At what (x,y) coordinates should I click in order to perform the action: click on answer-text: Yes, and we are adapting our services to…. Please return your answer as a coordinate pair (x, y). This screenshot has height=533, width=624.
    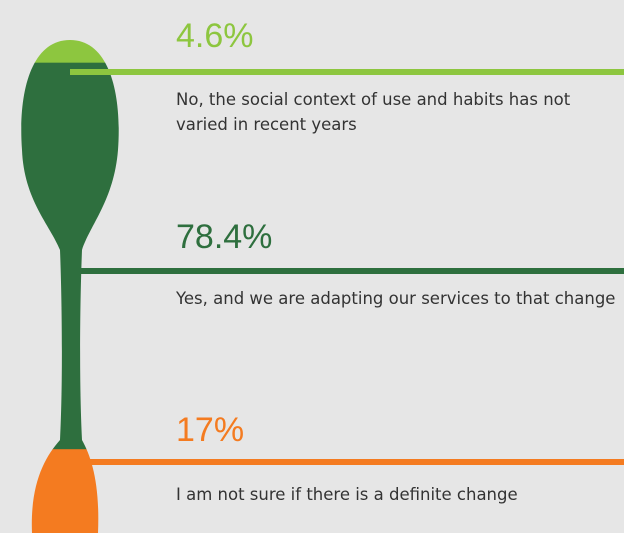
    Looking at the image, I should click on (396, 298).